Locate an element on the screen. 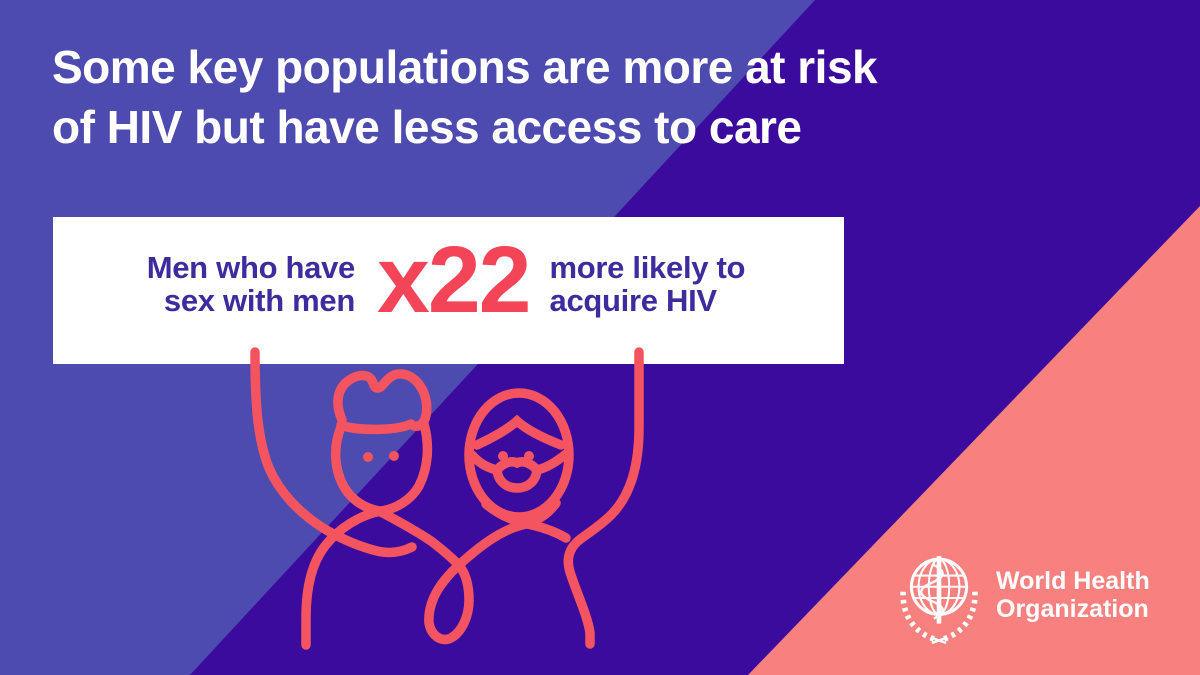 This screenshot has width=1200, height=675. who-wordmark: World Health Organization is located at coordinates (1073, 595).